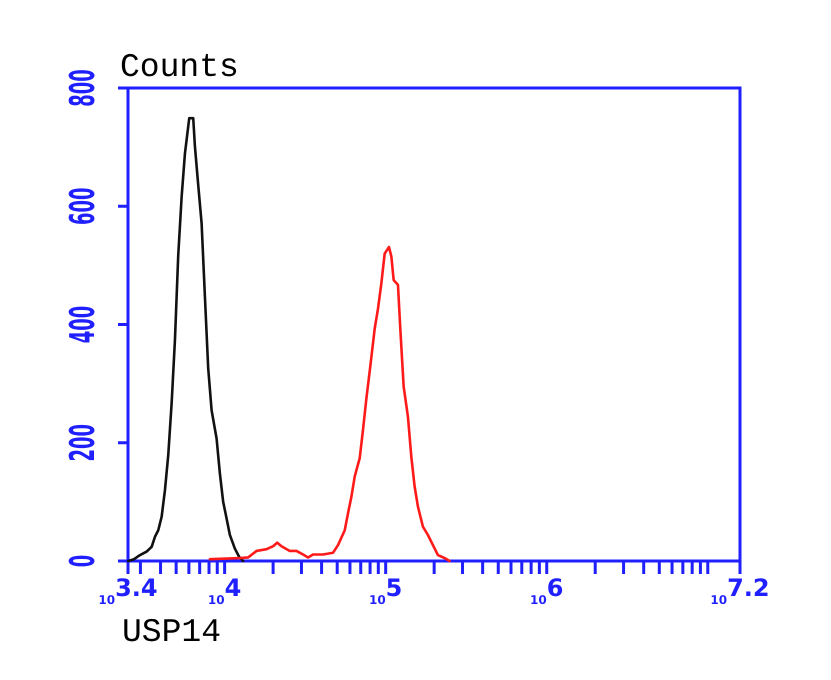 The height and width of the screenshot is (680, 831). What do you see at coordinates (179, 67) in the screenshot?
I see `y-axis-title: Counts` at bounding box center [179, 67].